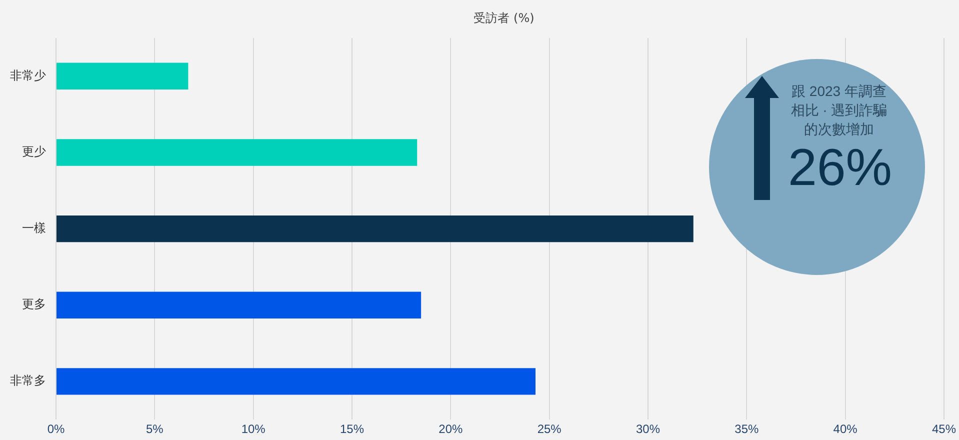  What do you see at coordinates (944, 429) in the screenshot?
I see `x-tick-label: 45%` at bounding box center [944, 429].